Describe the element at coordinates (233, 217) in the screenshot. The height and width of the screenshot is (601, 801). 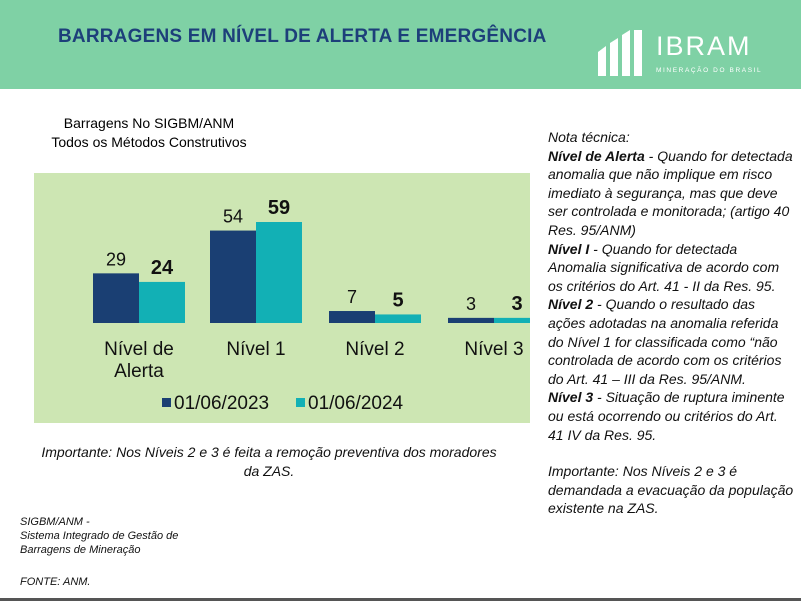
I see `data-label: 54` at that location.